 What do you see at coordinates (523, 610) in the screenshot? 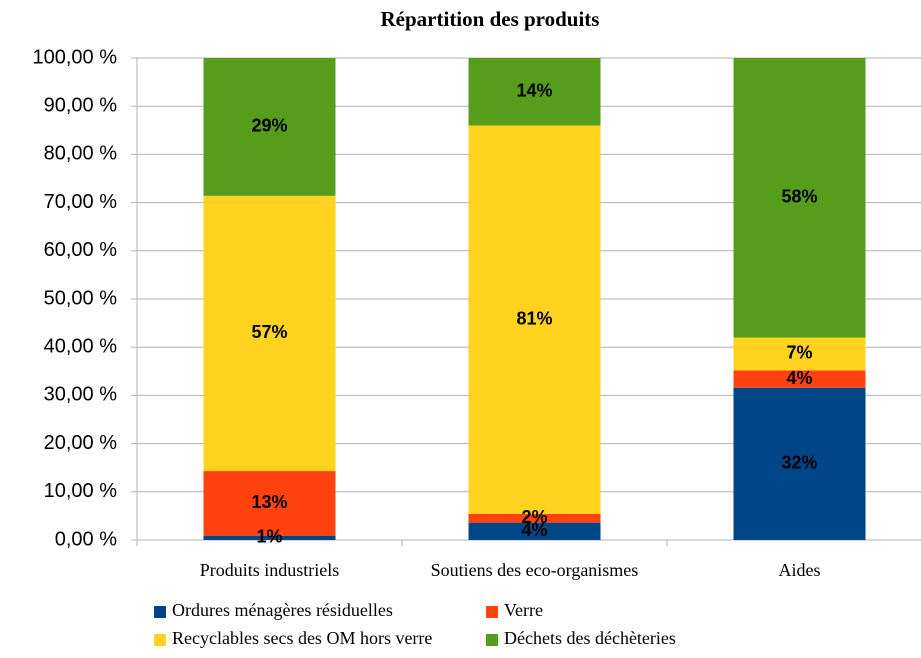
I see `legend-label: Verre` at bounding box center [523, 610].